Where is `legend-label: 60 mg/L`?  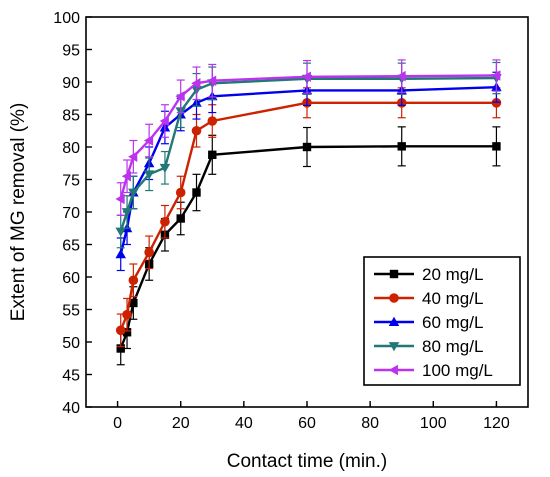
legend-label: 60 mg/L is located at coordinates (452, 322).